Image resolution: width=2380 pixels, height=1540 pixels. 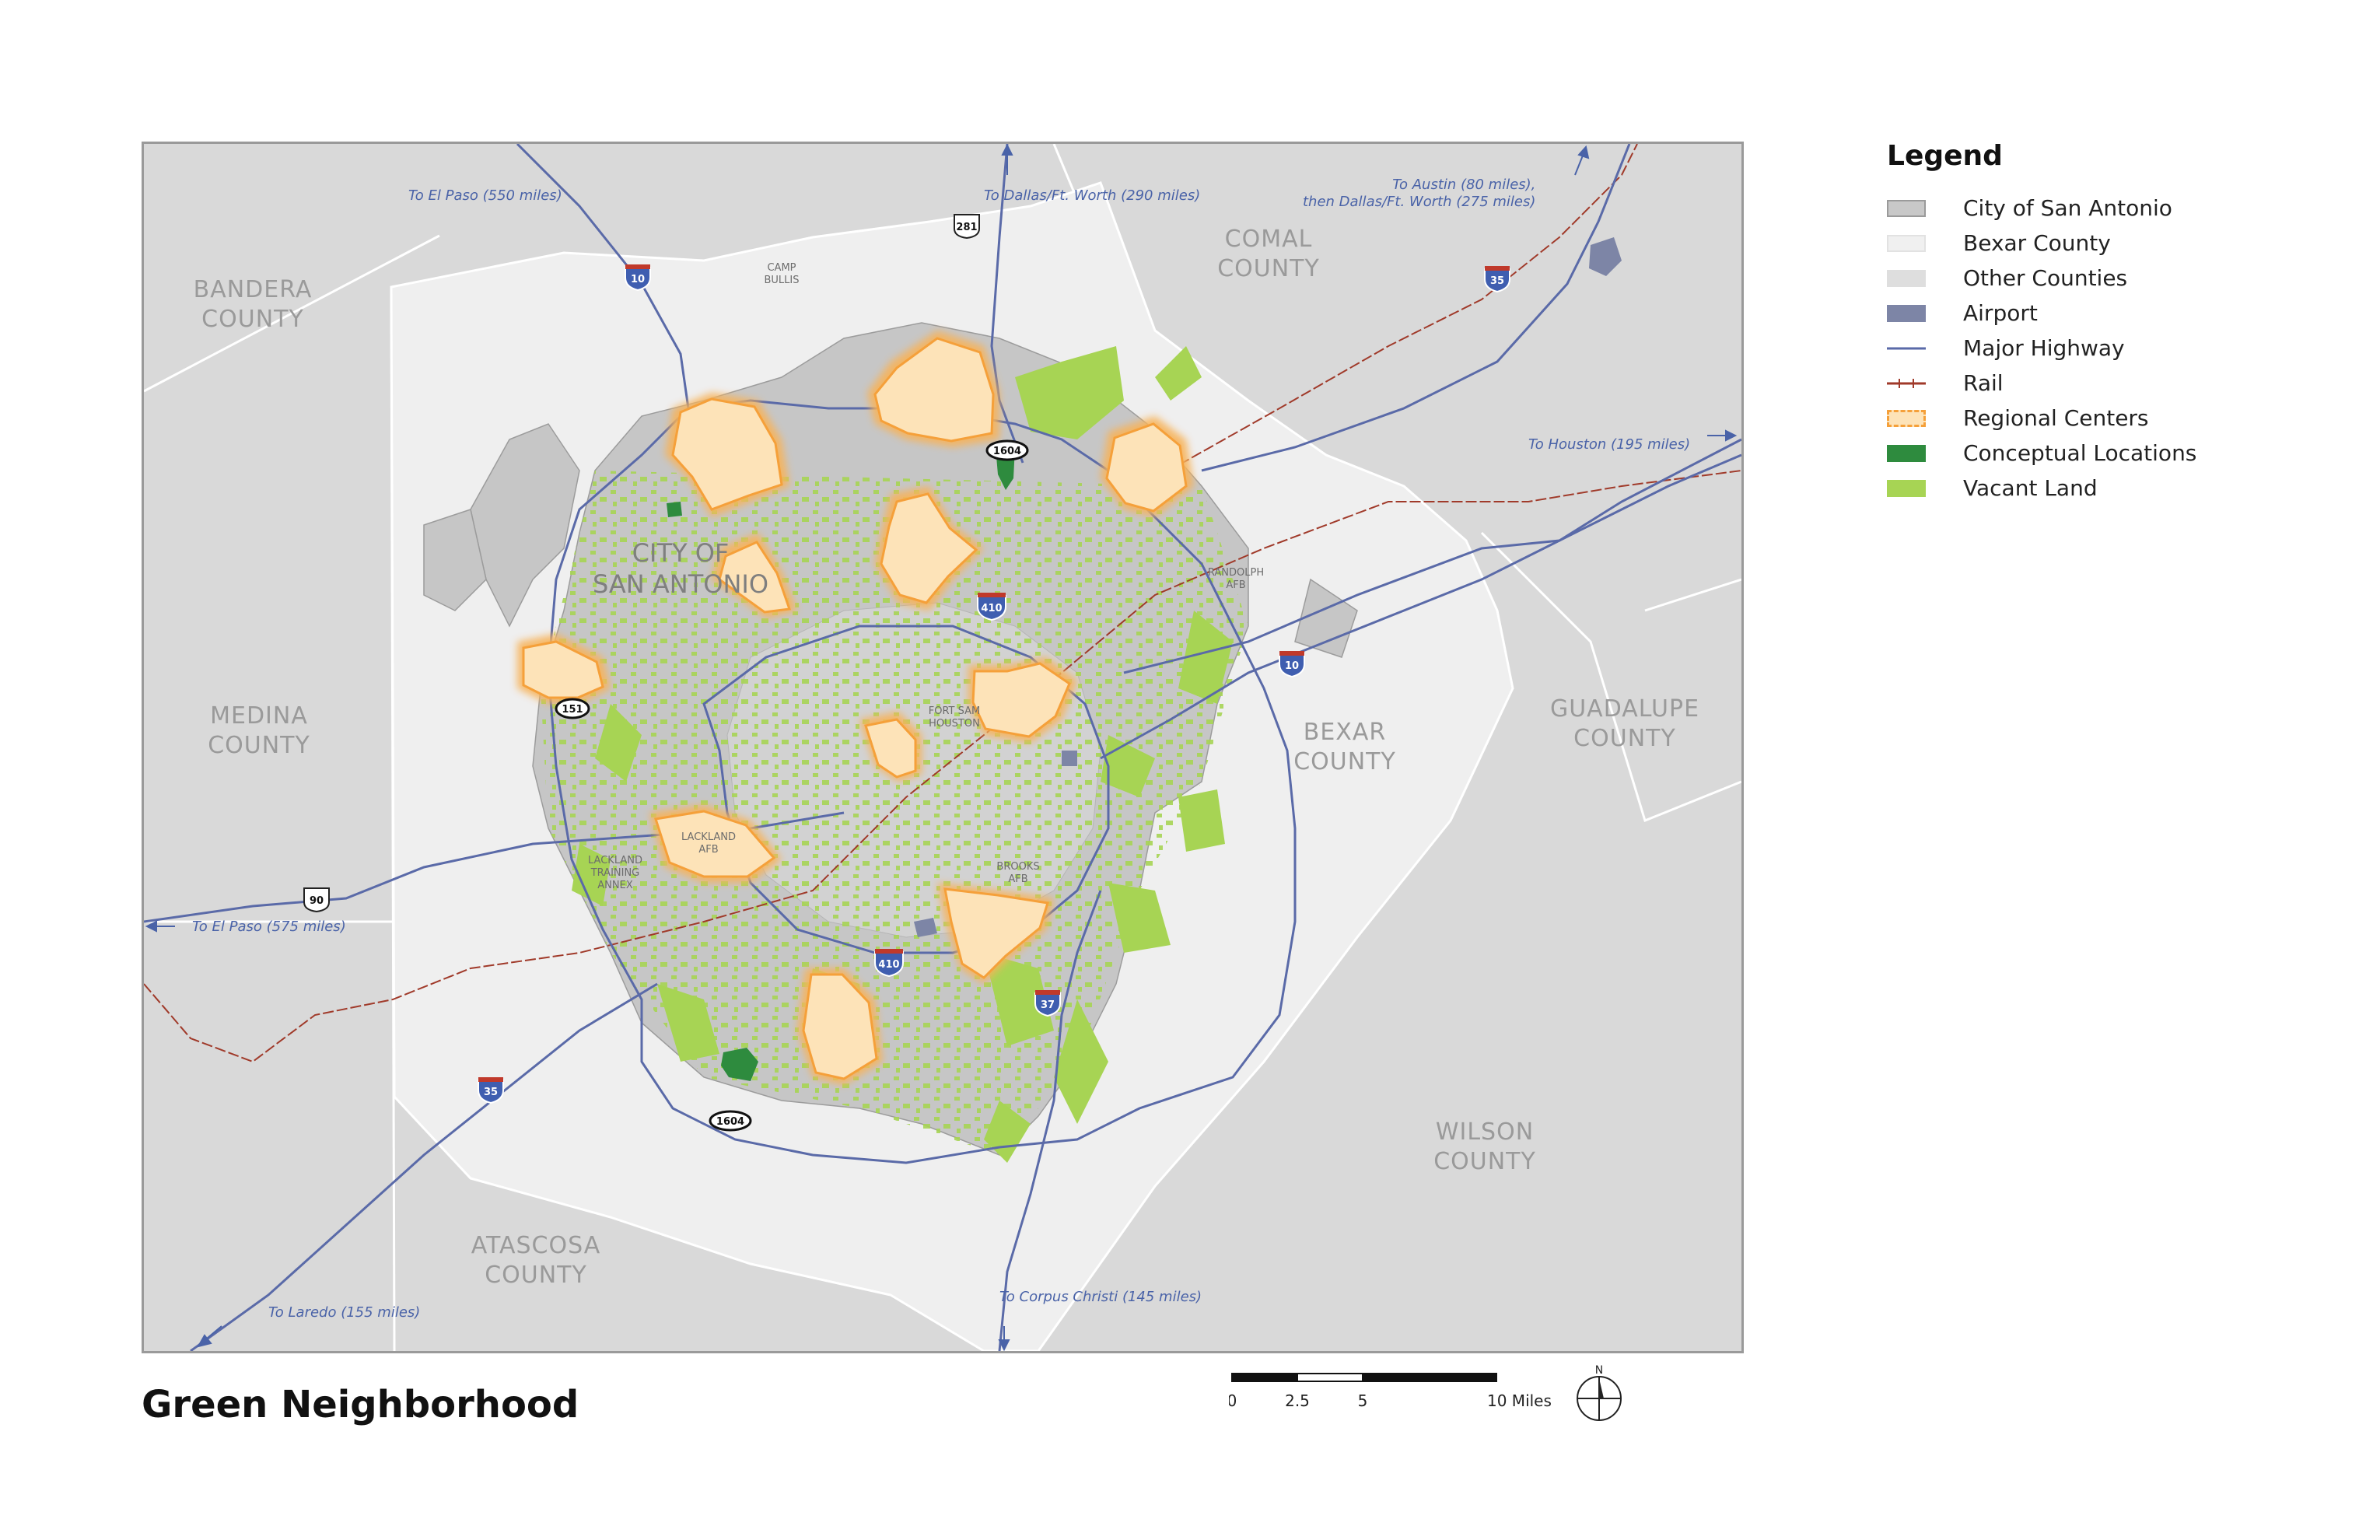 What do you see at coordinates (2089, 314) in the screenshot?
I see `legend-item: Airport` at bounding box center [2089, 314].